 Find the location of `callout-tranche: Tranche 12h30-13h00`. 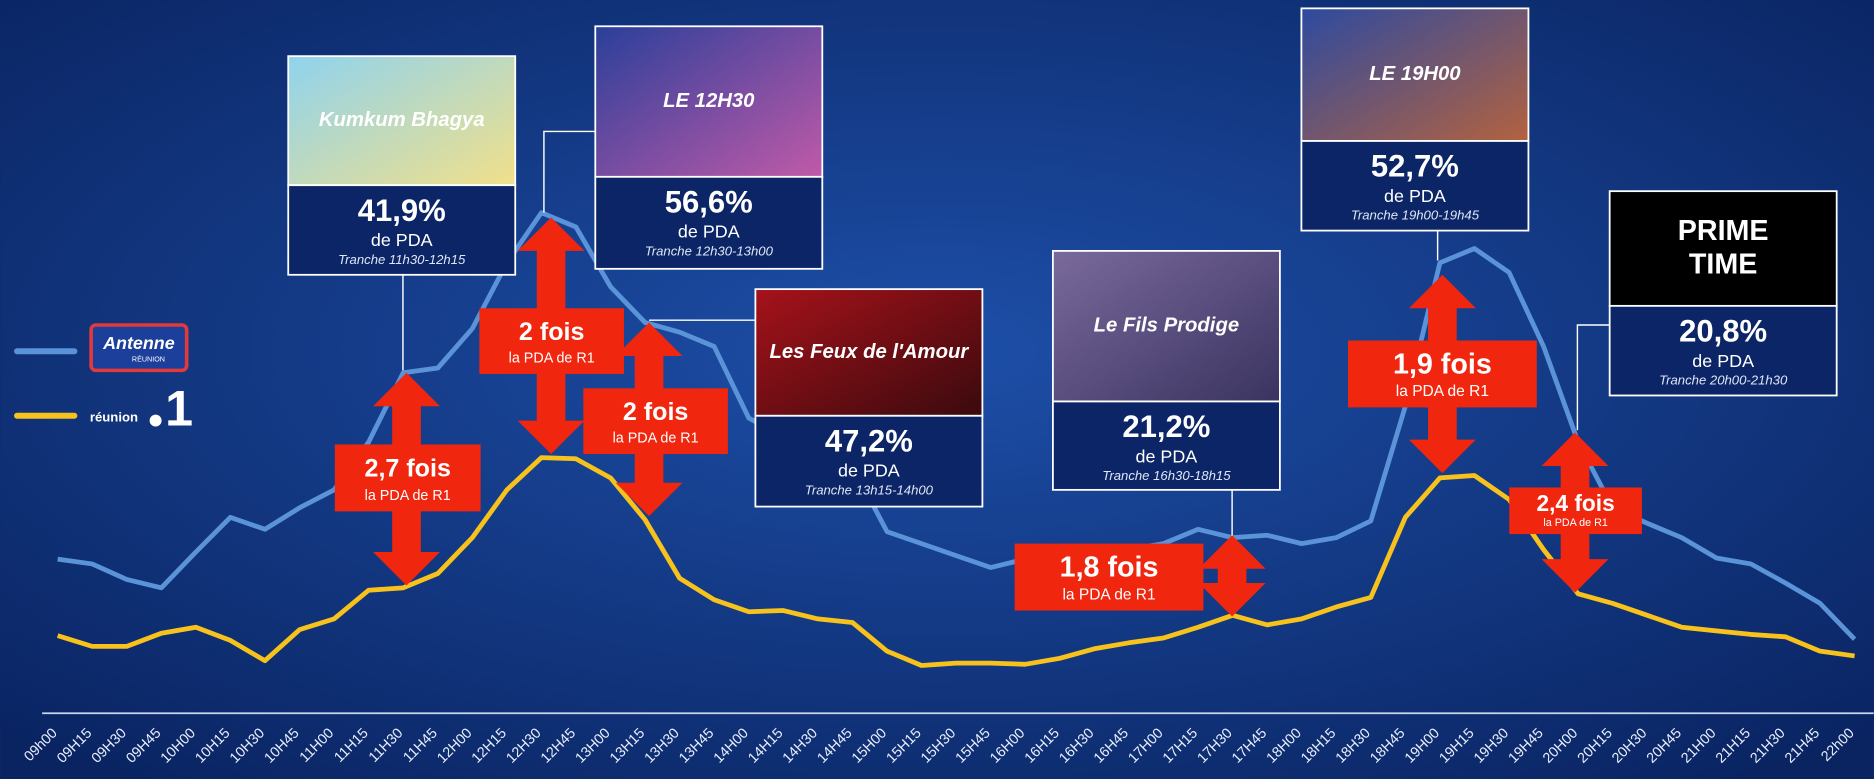

callout-tranche: Tranche 12h30-13h00 is located at coordinates (709, 251).